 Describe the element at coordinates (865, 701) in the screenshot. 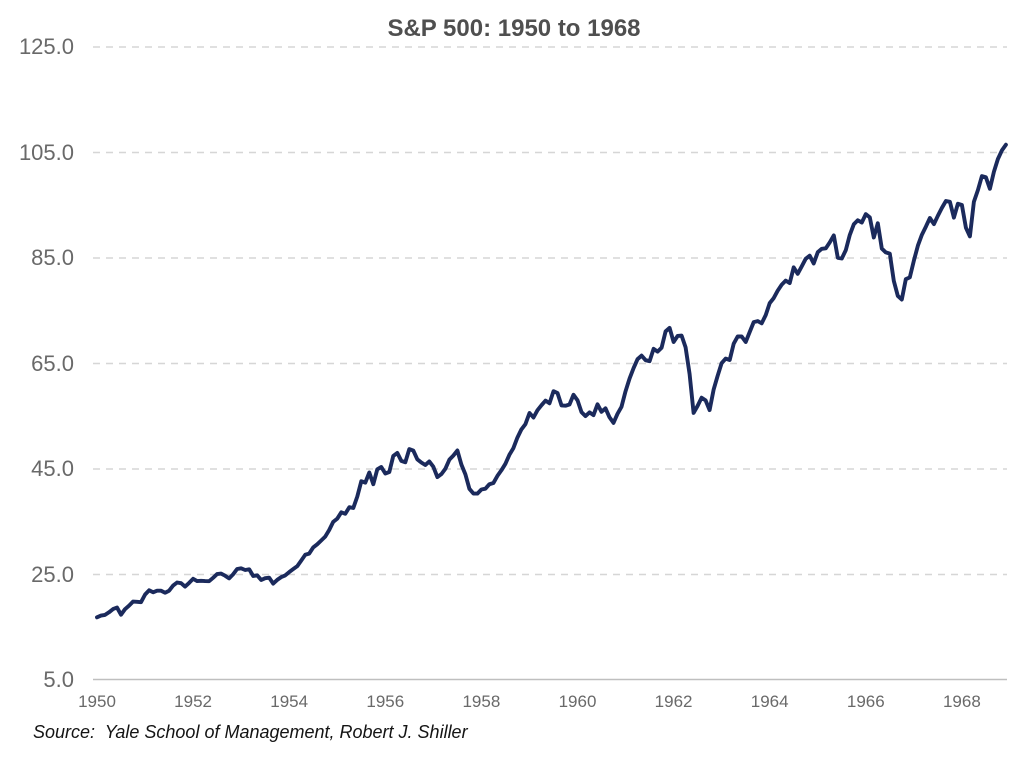

I see `x-axis-tick-label: 1966` at that location.